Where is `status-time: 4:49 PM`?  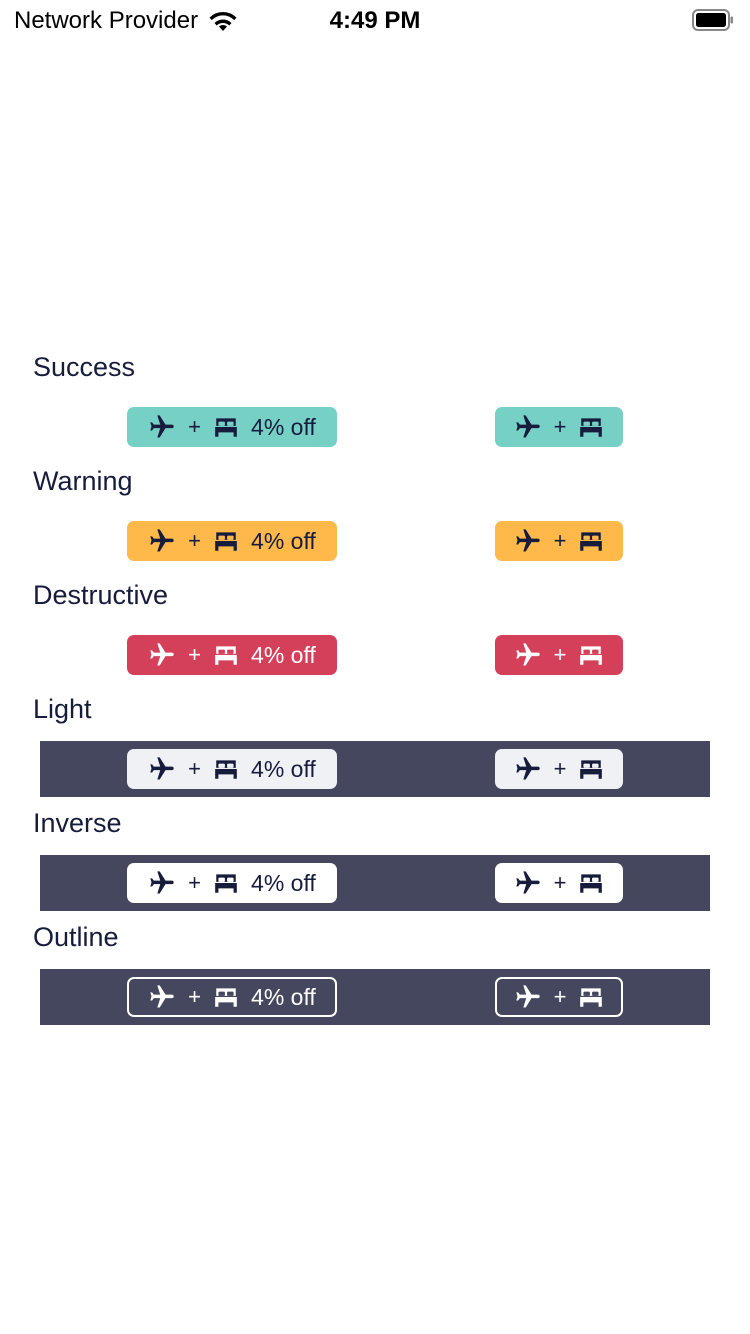
status-time: 4:49 PM is located at coordinates (375, 20).